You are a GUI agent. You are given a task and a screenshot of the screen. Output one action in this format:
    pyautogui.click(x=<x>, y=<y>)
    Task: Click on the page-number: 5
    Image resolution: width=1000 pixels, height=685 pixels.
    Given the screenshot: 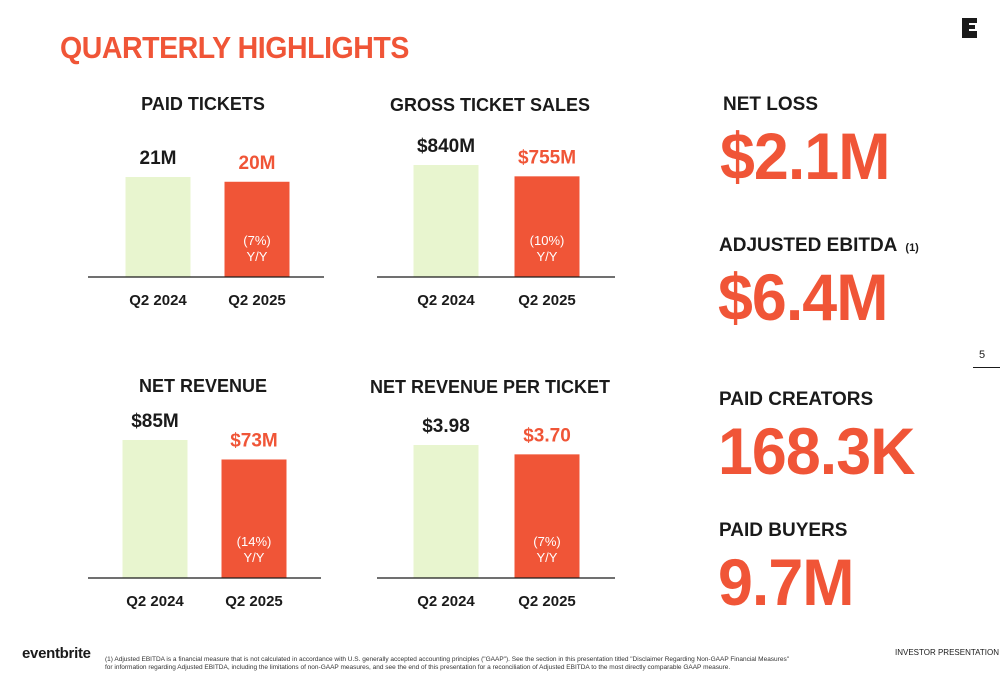 What is the action you would take?
    pyautogui.click(x=982, y=355)
    